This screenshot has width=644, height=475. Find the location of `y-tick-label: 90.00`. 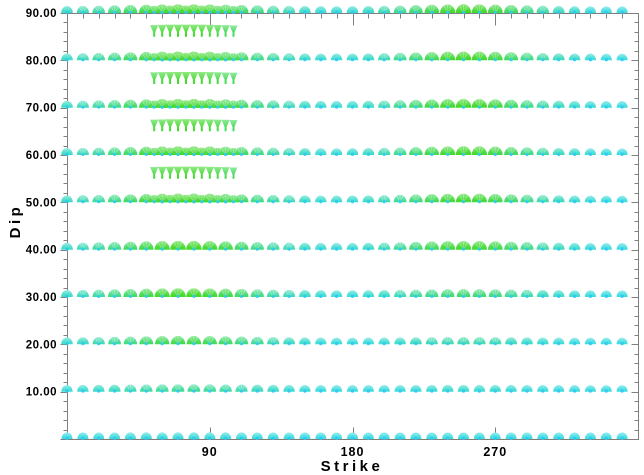

y-tick-label: 90.00 is located at coordinates (41, 14).